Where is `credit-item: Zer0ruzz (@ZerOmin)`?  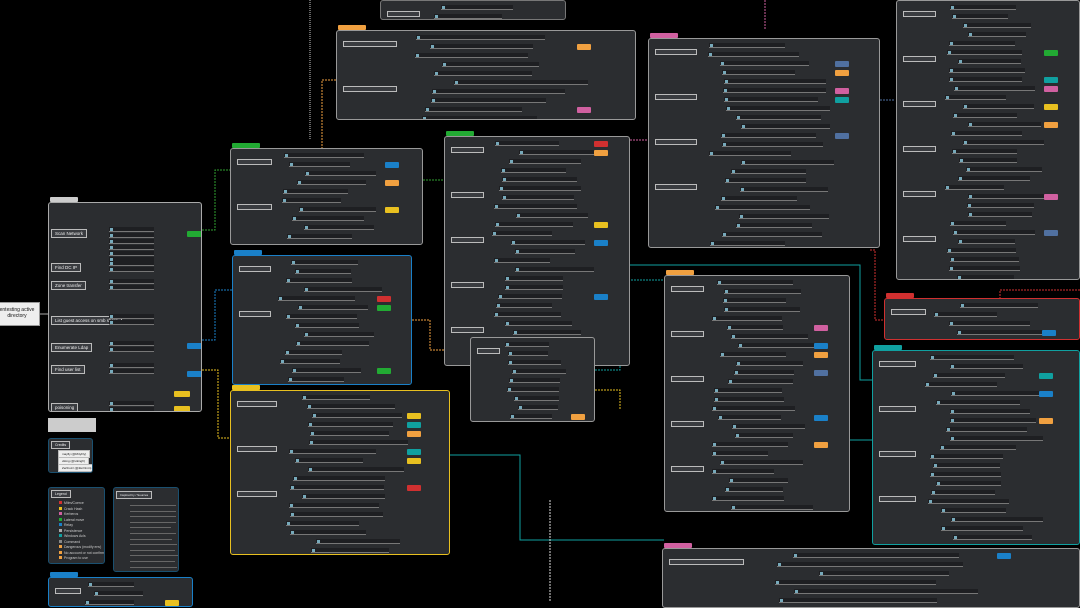 credit-item: Zer0ruzz (@ZerOmin) is located at coordinates (75, 468).